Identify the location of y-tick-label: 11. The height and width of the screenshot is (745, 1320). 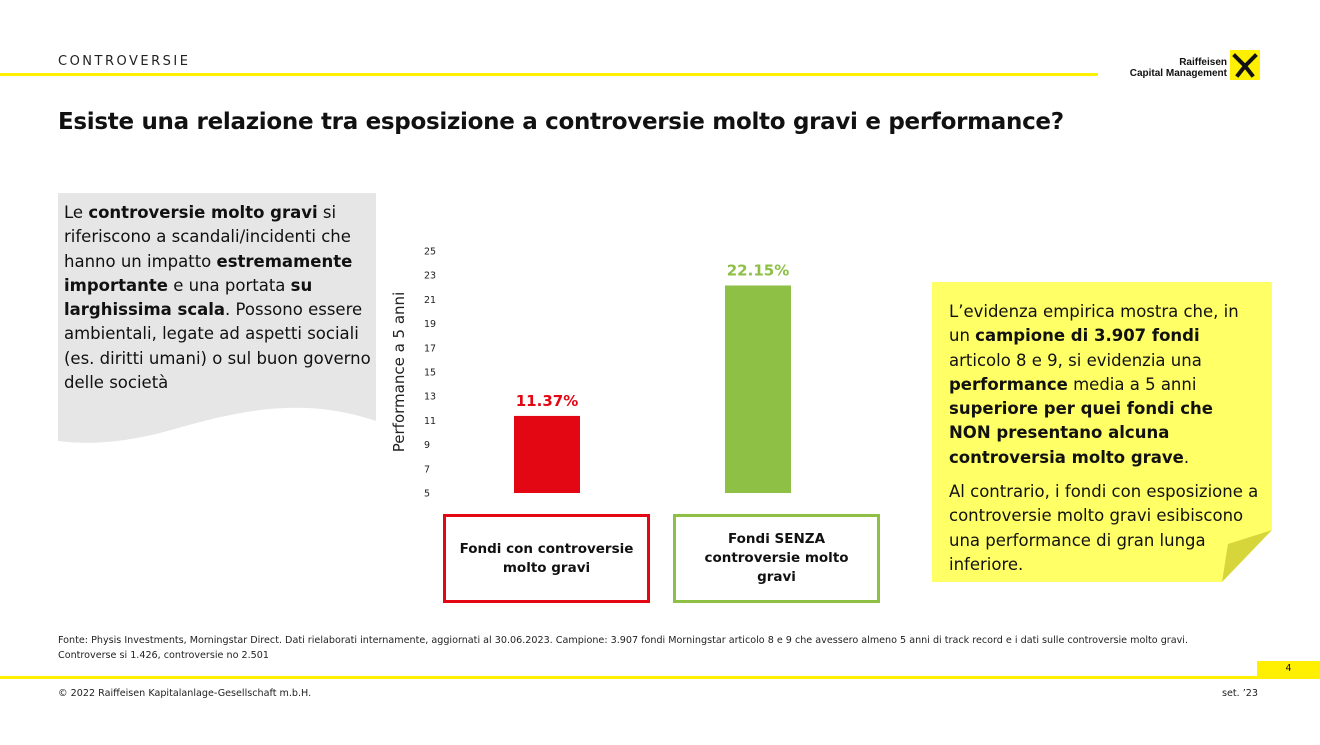
(430, 421).